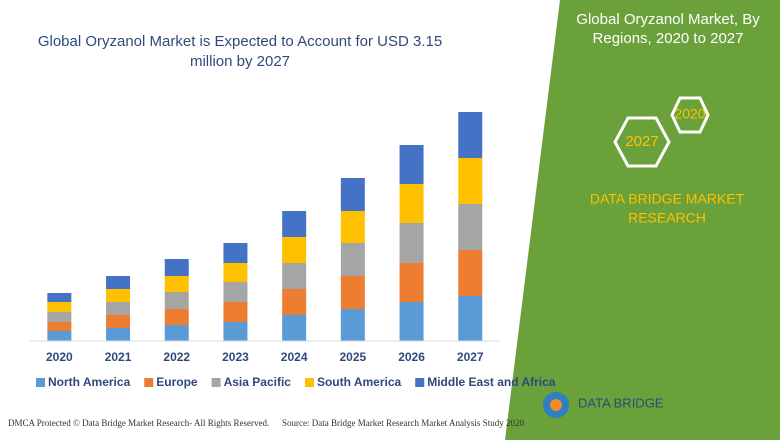 The height and width of the screenshot is (440, 780). I want to click on x-tick-label: 2023, so click(235, 357).